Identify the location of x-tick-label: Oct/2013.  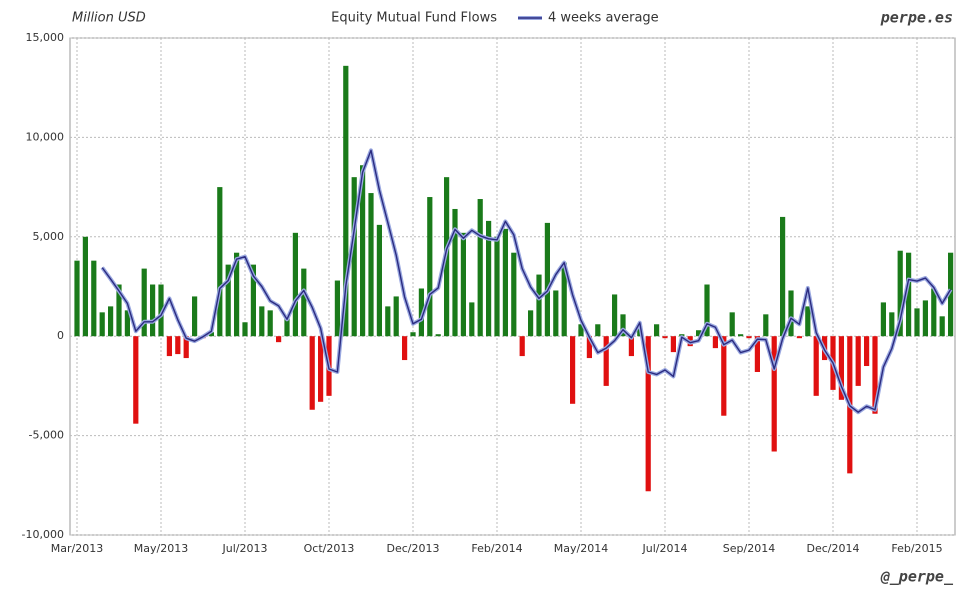
(329, 548).